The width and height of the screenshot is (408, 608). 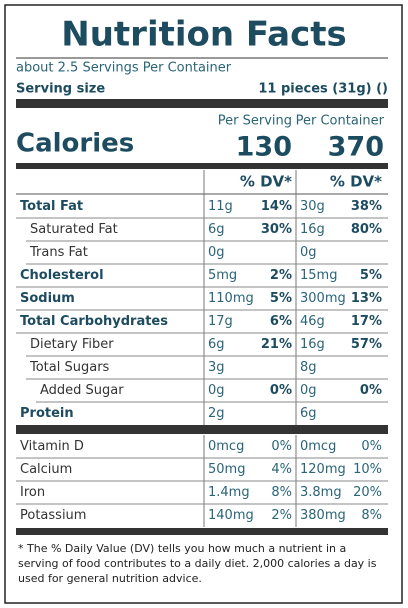 I want to click on serving-size-label: Serving size, so click(x=60, y=89).